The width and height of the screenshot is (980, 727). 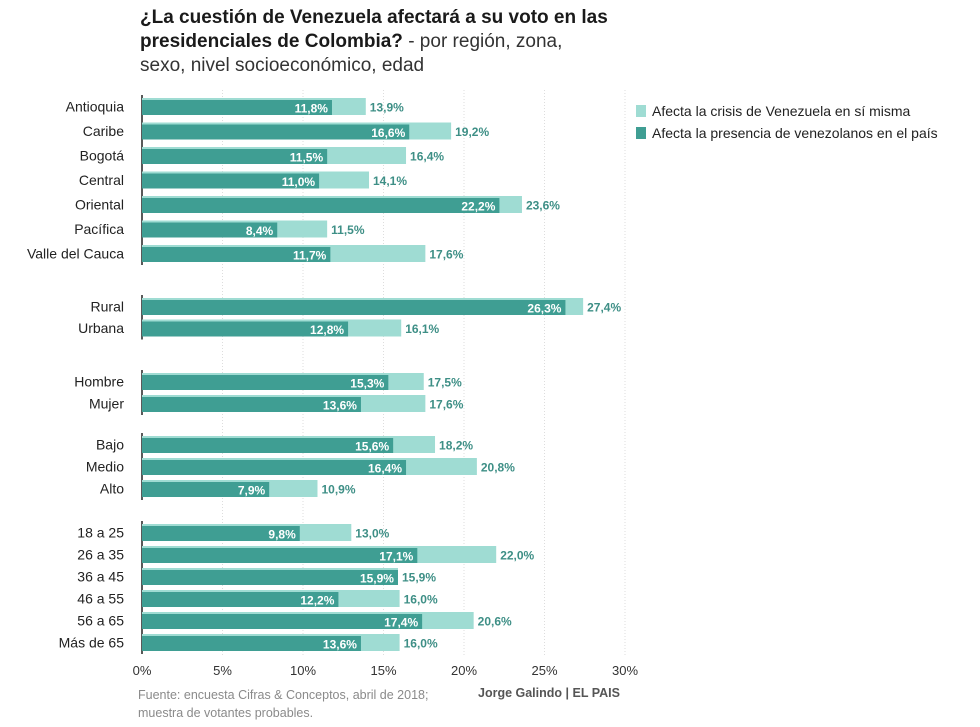 What do you see at coordinates (99, 229) in the screenshot?
I see `category-label: Pacífica` at bounding box center [99, 229].